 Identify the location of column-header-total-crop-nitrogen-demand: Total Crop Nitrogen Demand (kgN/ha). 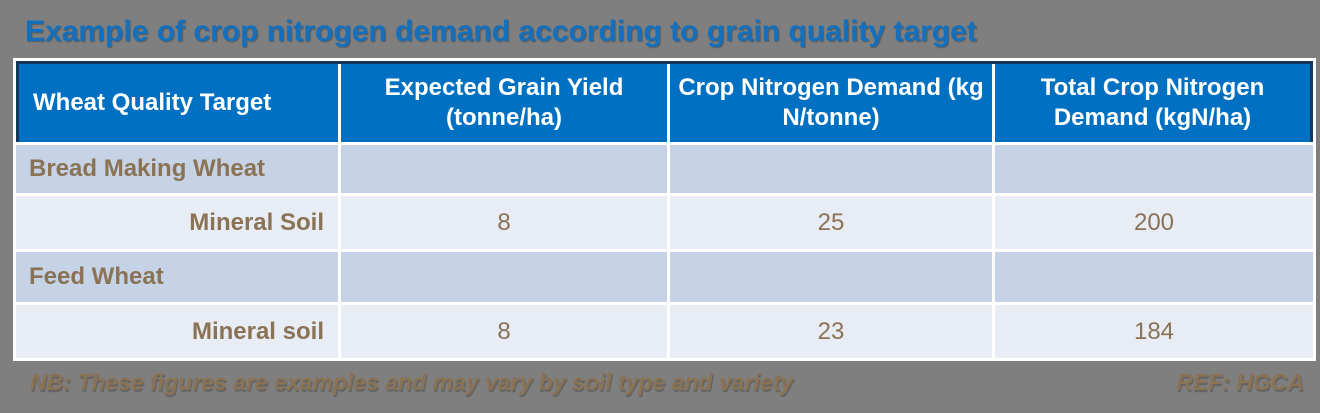
(1152, 103).